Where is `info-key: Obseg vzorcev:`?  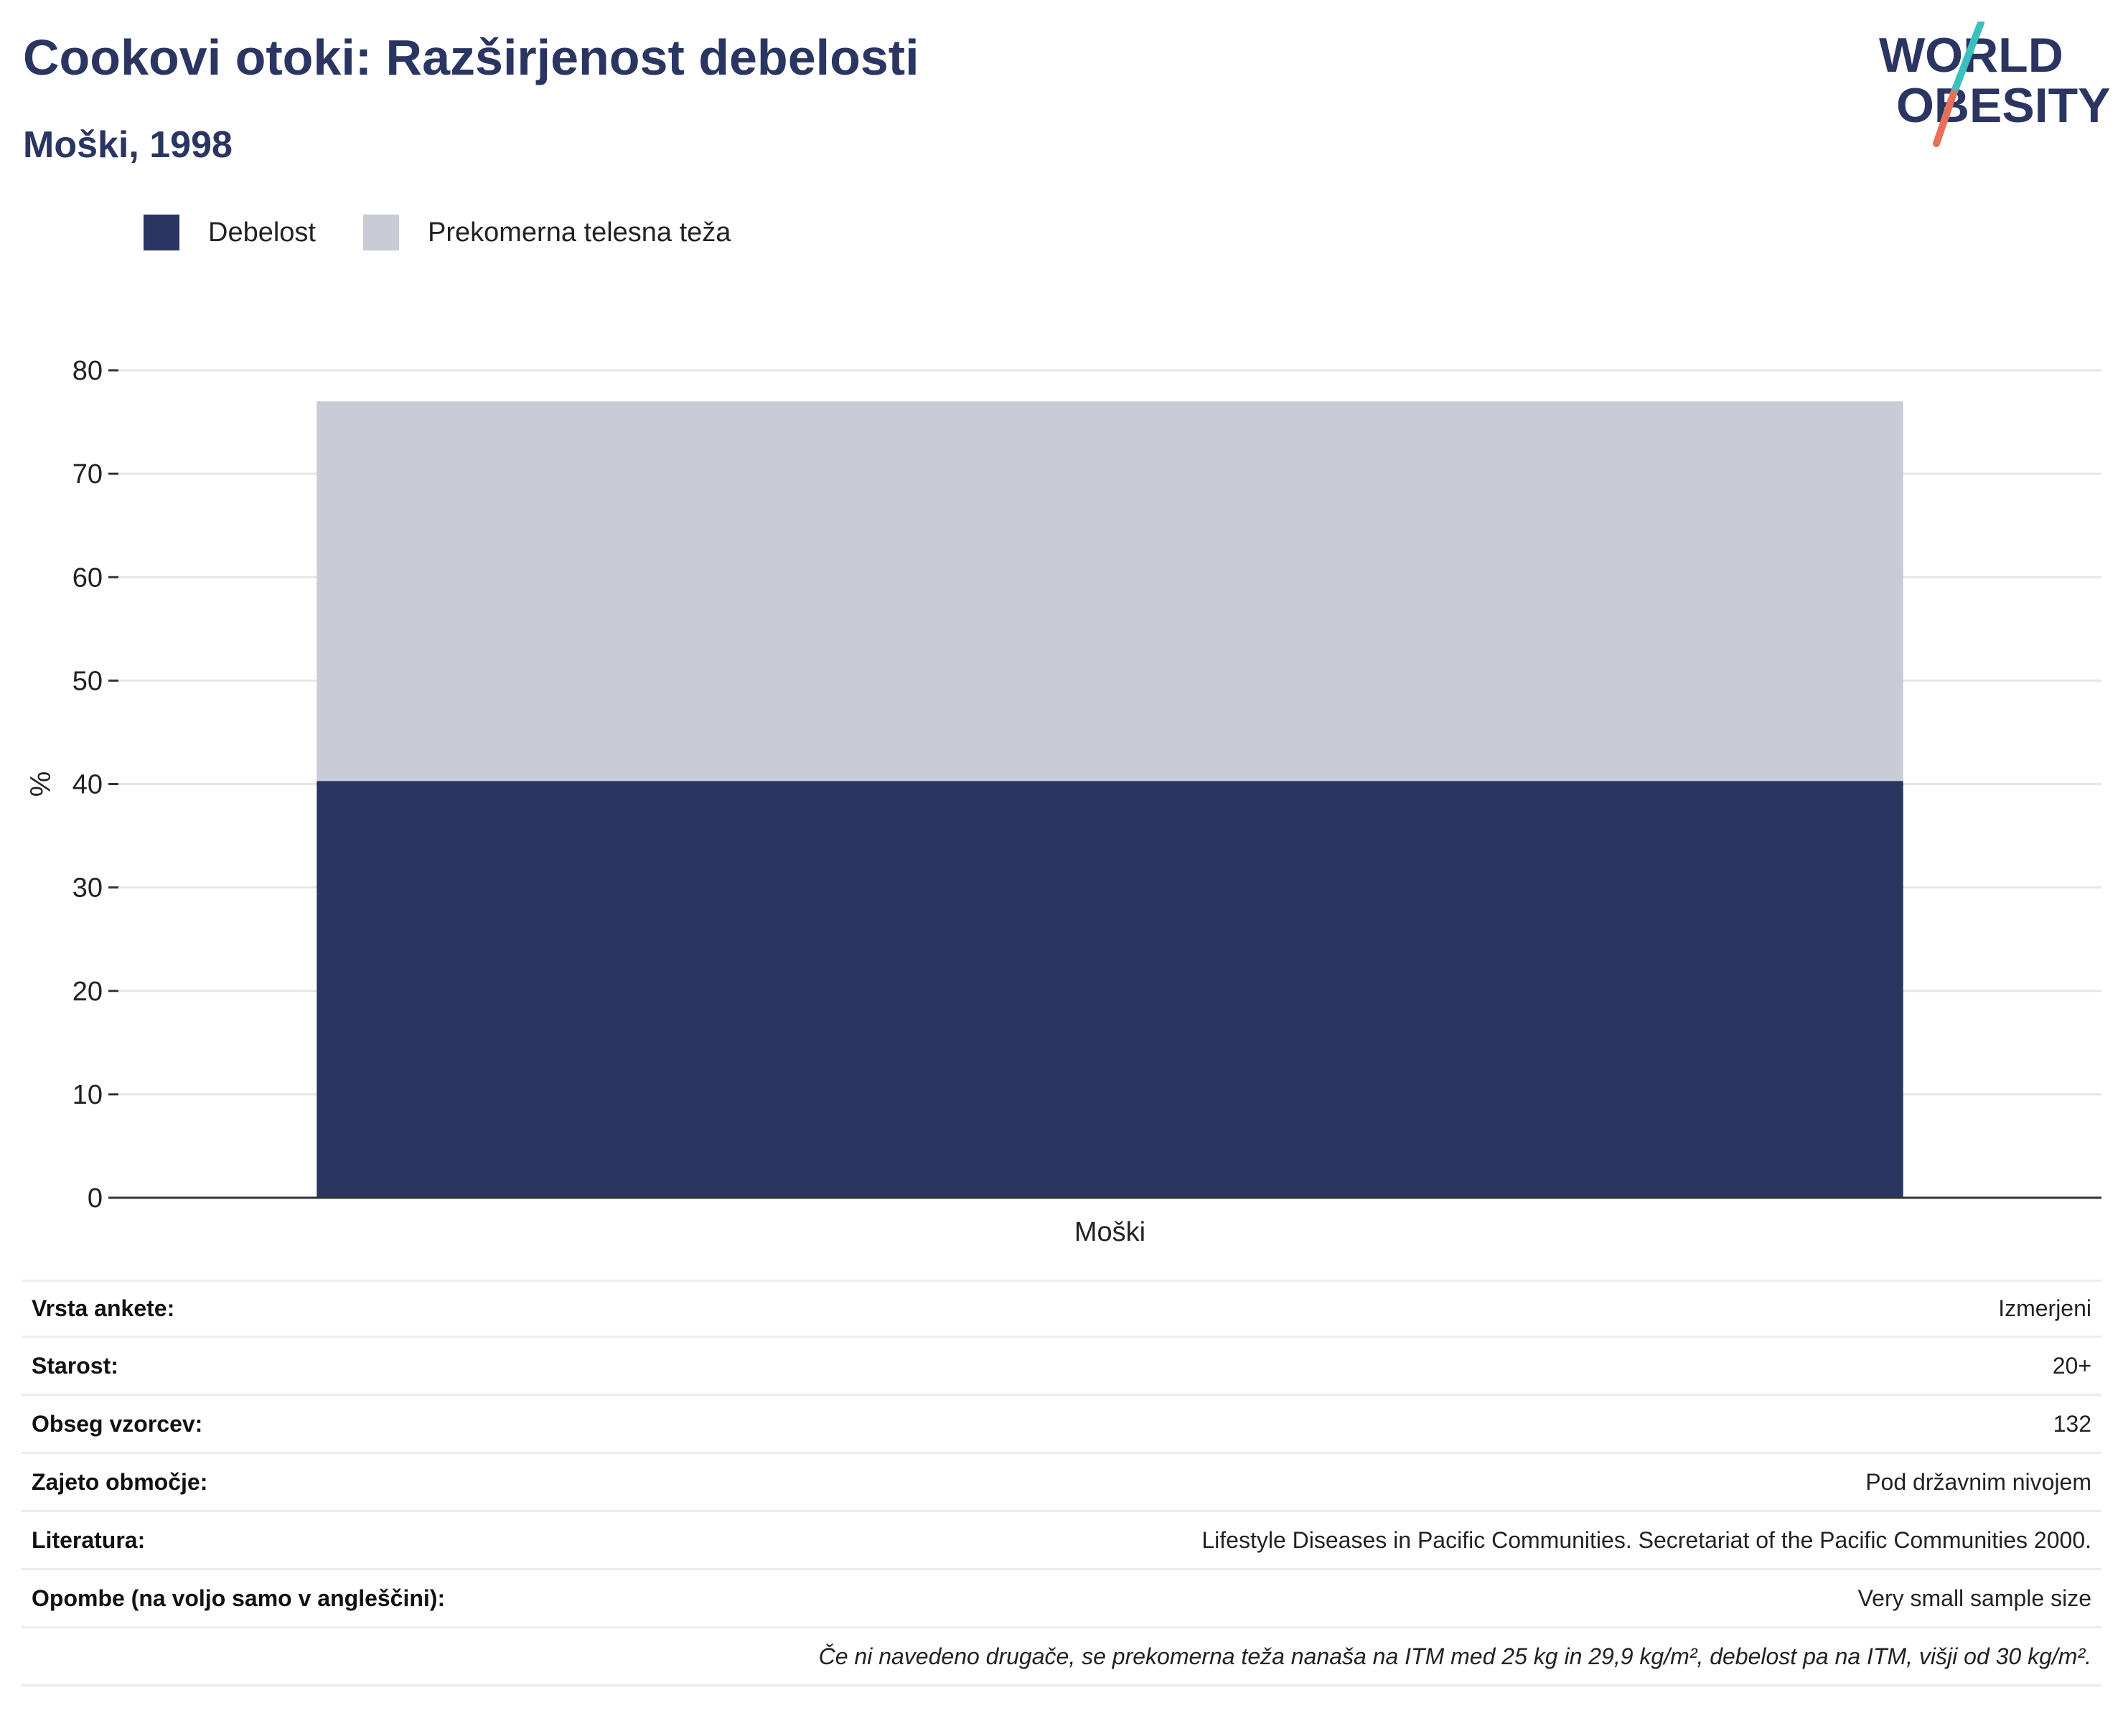
info-key: Obseg vzorcev: is located at coordinates (117, 1423).